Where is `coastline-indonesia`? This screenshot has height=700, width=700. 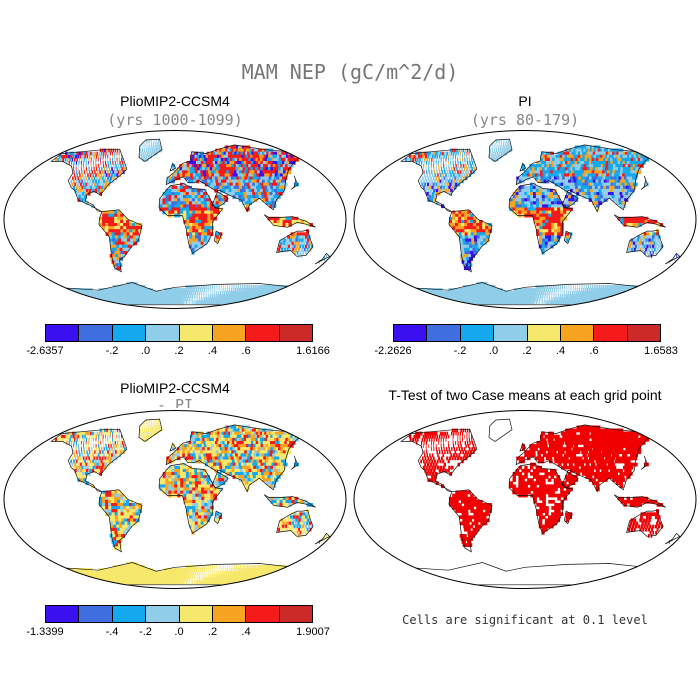 coastline-indonesia is located at coordinates (639, 221).